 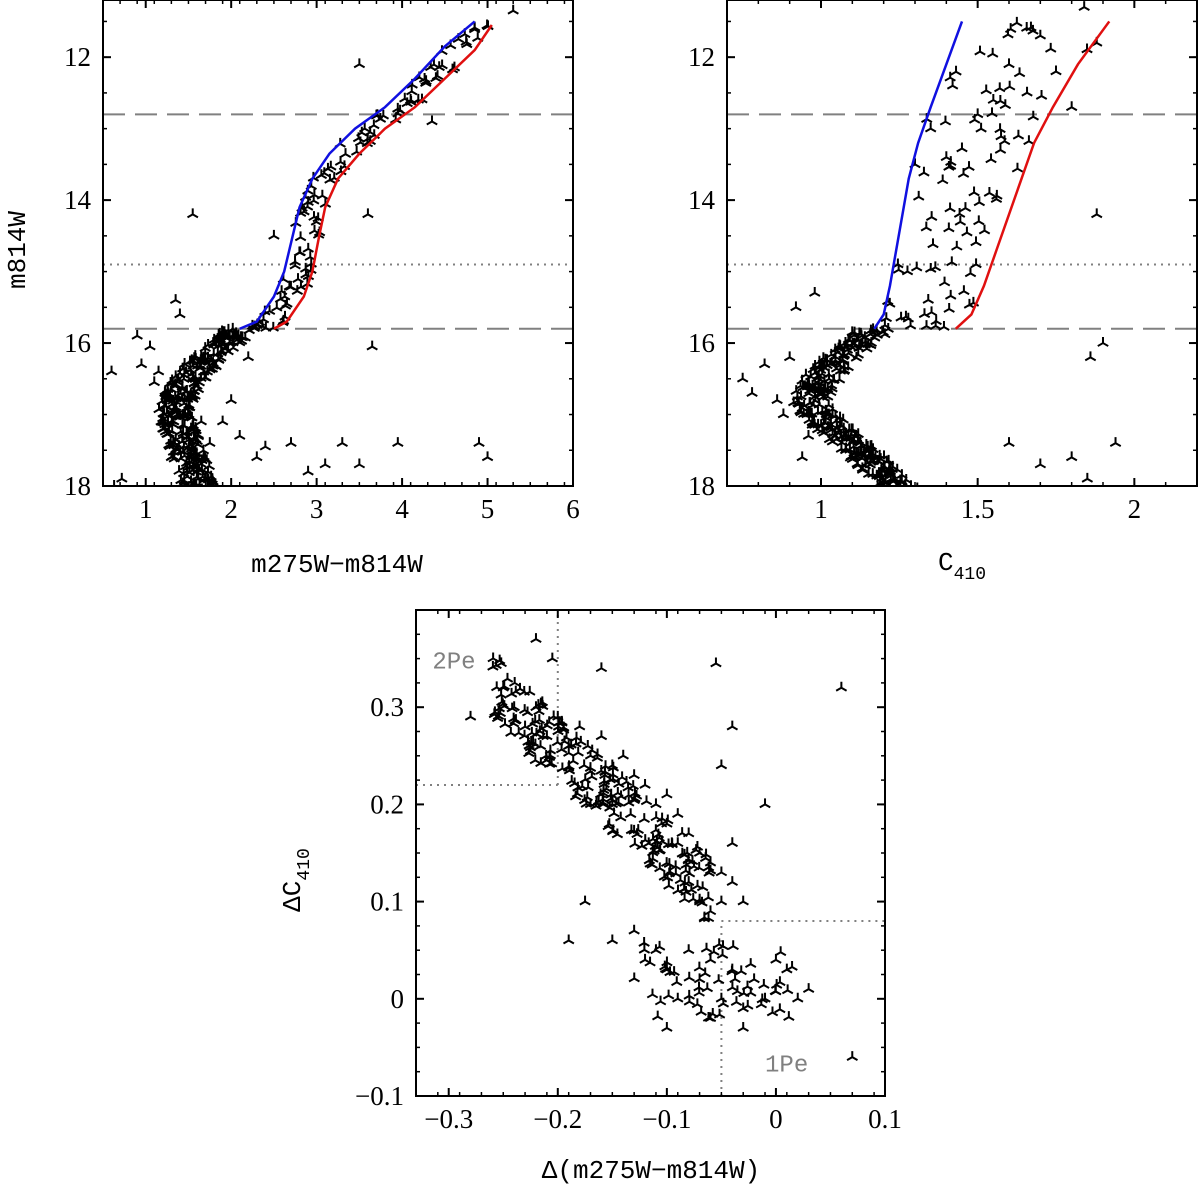 What do you see at coordinates (978, 509) in the screenshot?
I see `panel-b-xtick-label: 1.5` at bounding box center [978, 509].